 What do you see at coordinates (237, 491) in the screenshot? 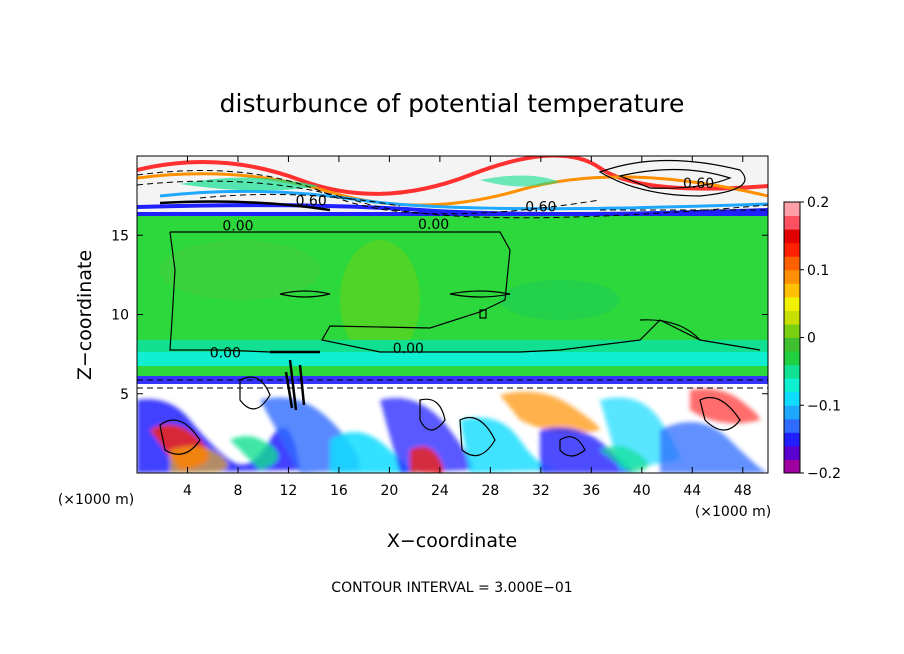
I see `x-tick-label: 8` at bounding box center [237, 491].